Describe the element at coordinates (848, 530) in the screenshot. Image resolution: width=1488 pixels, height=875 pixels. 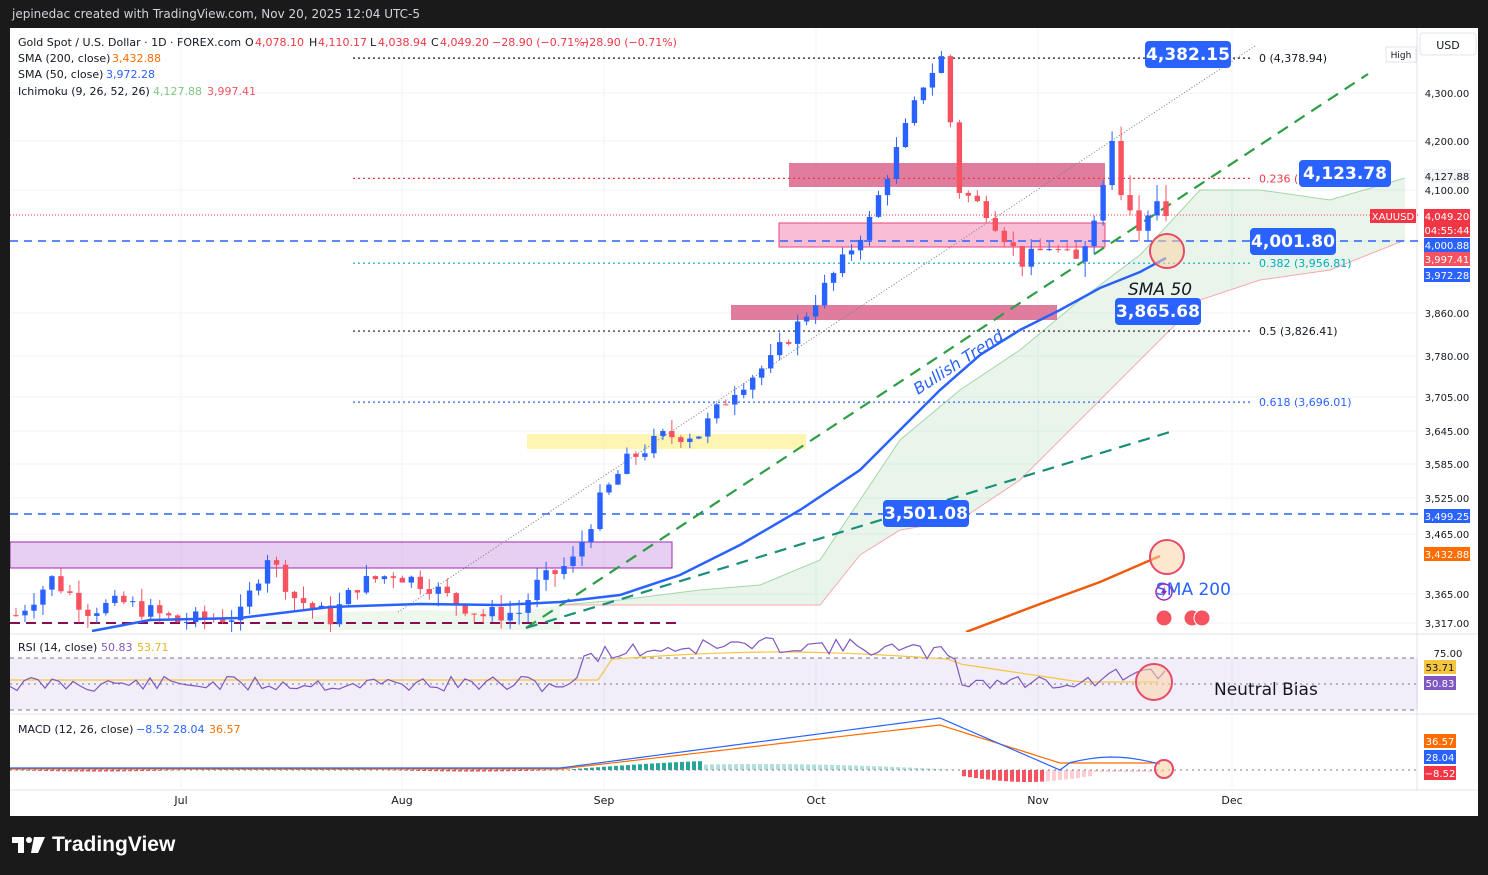
I see `lower-trendline` at that location.